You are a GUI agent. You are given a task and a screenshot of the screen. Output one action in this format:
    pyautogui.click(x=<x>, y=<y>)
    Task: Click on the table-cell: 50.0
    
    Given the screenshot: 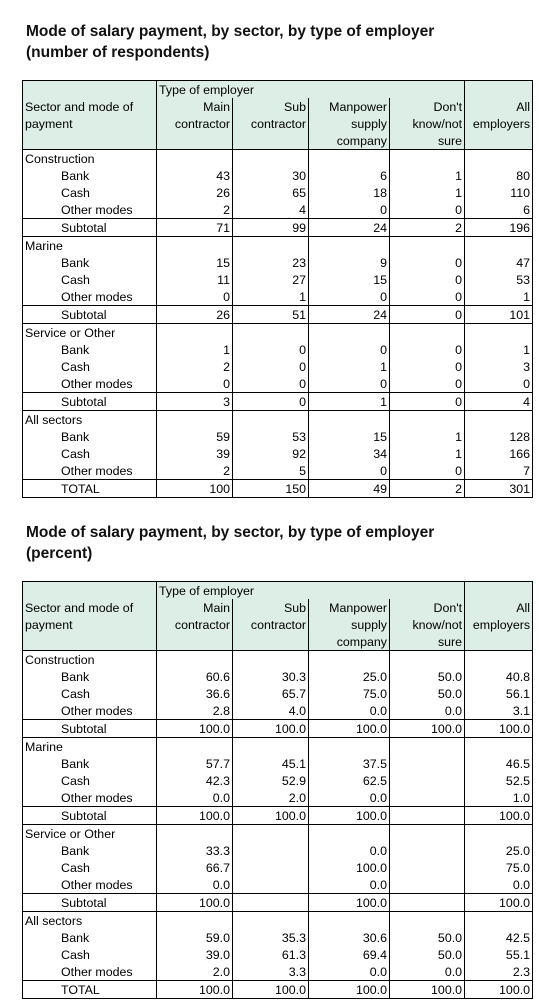 What is the action you would take?
    pyautogui.click(x=426, y=693)
    